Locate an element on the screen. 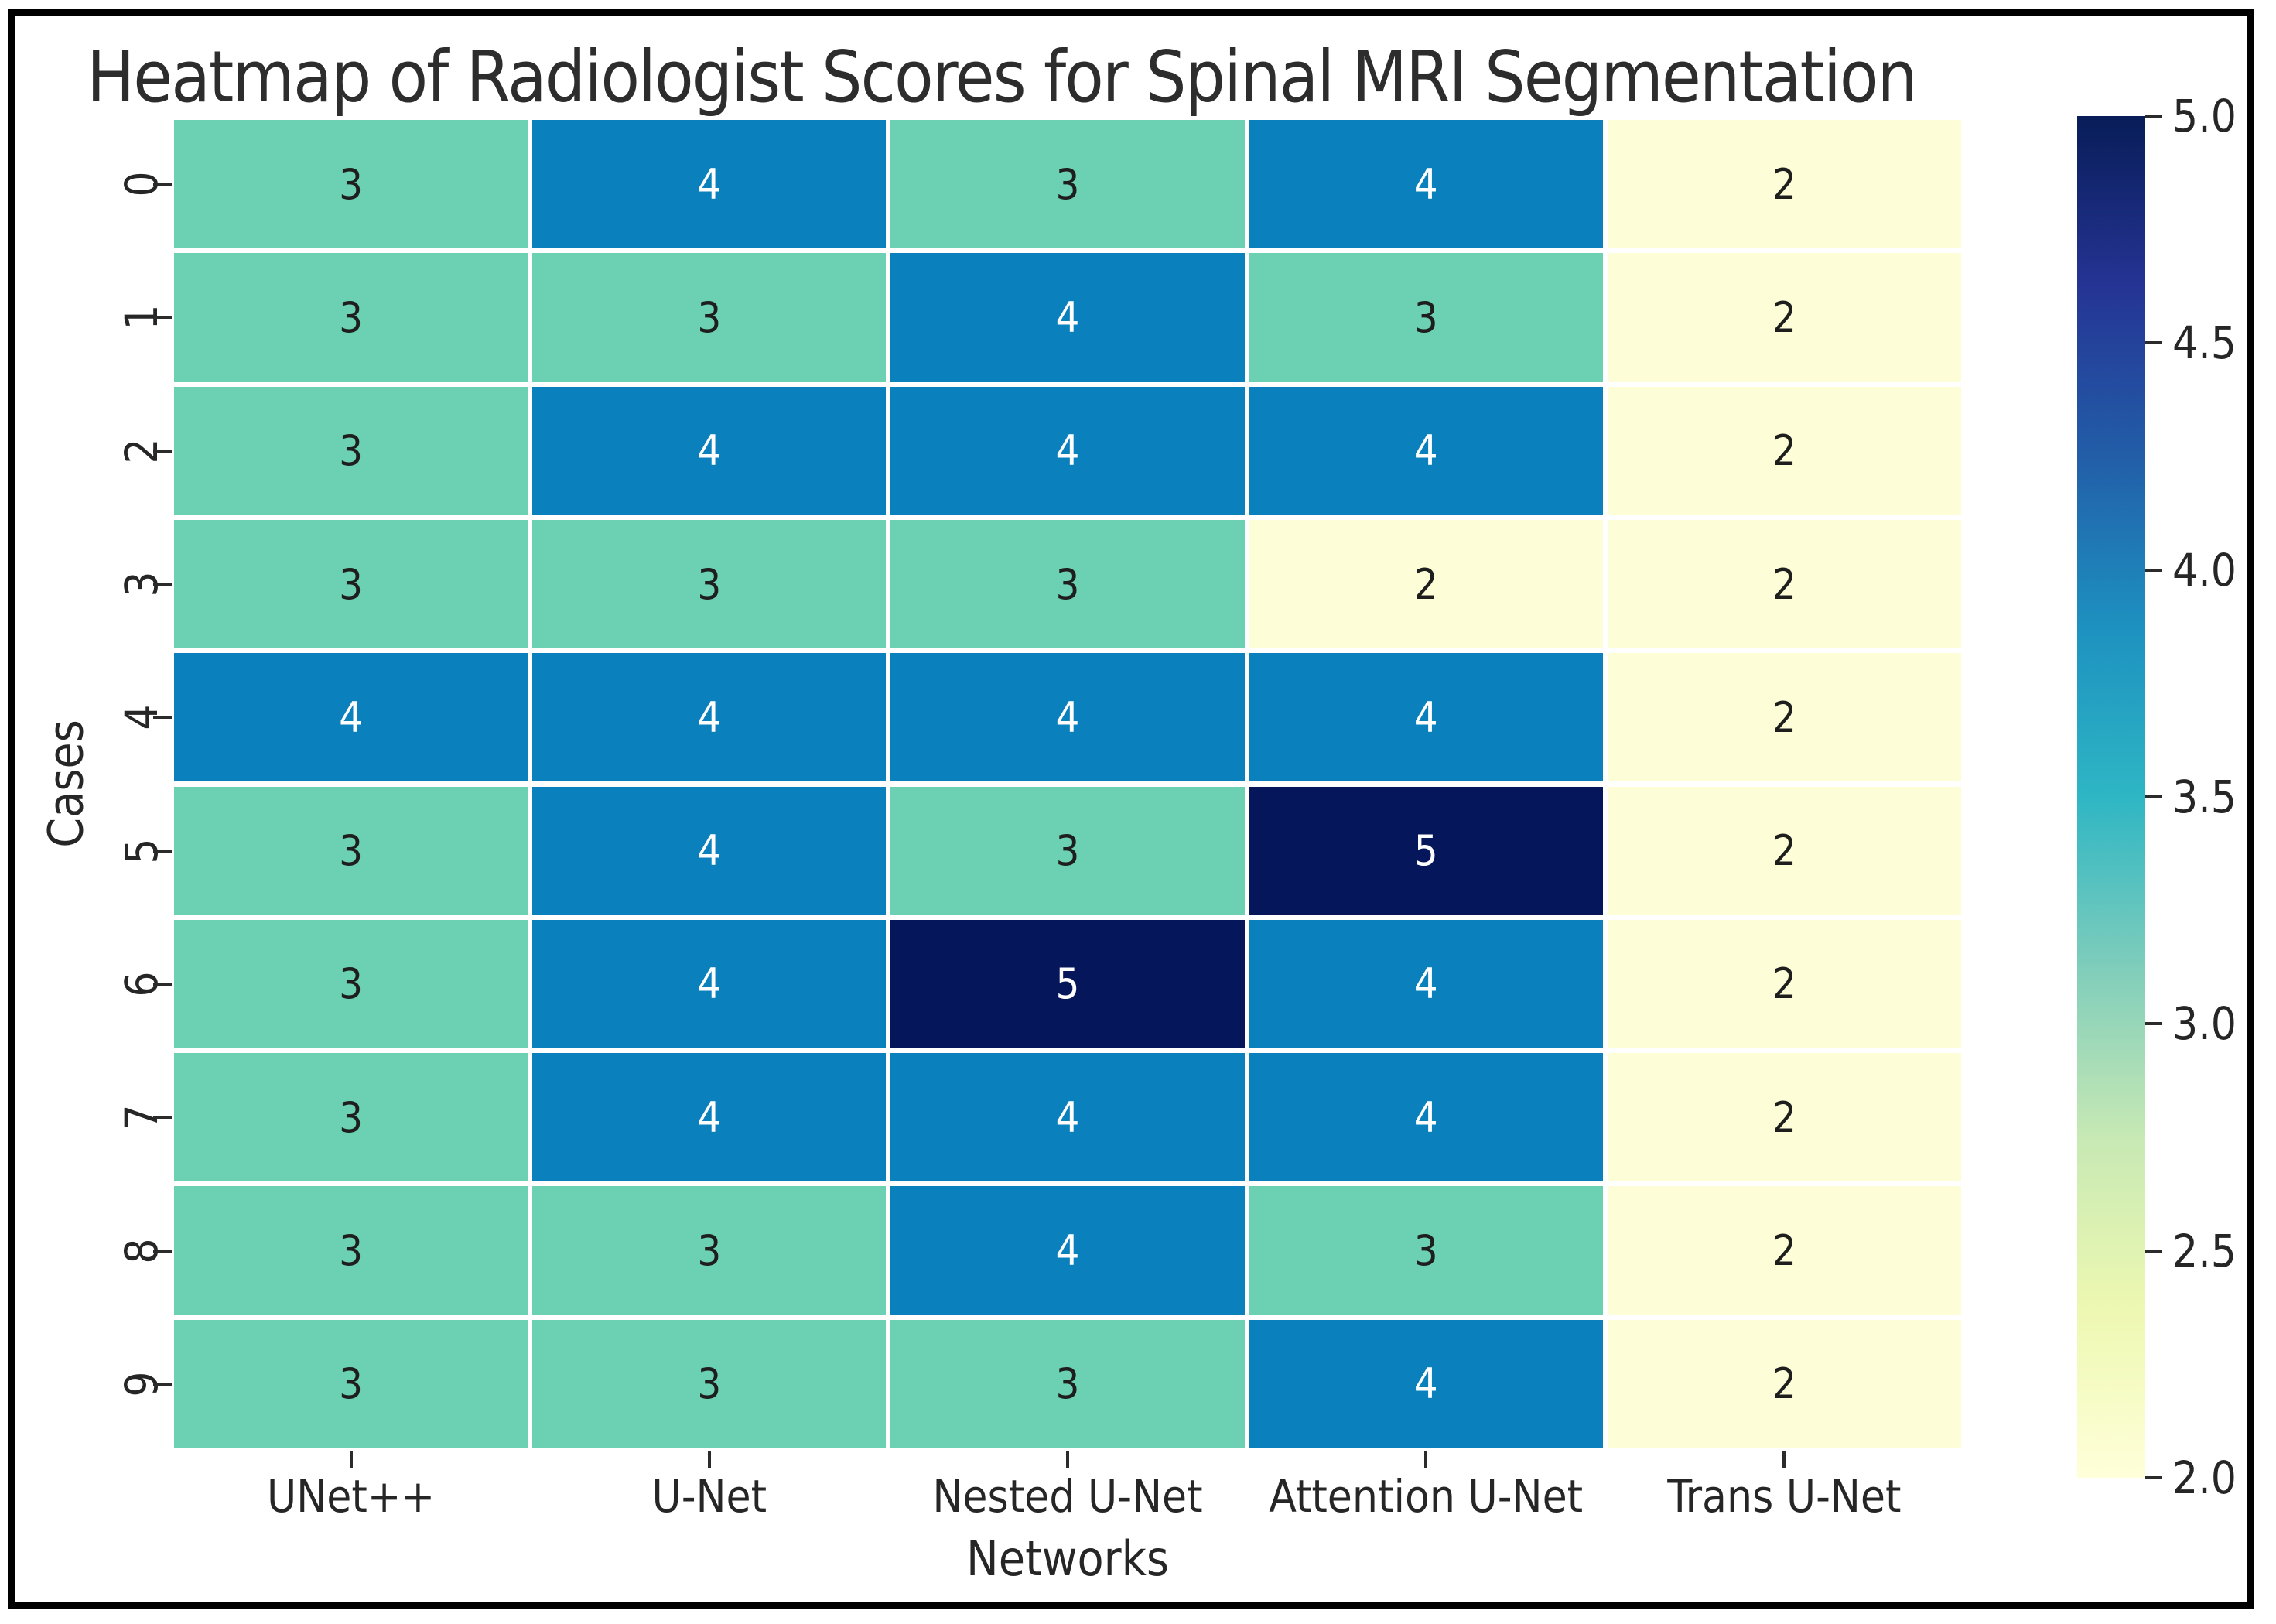  x-tick-label: UNet++ is located at coordinates (351, 1496).